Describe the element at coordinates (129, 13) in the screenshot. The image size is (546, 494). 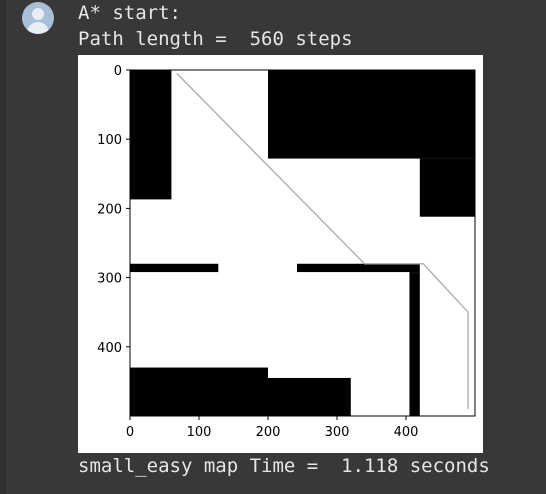
I see `output-line-astar-start: A* start:` at that location.